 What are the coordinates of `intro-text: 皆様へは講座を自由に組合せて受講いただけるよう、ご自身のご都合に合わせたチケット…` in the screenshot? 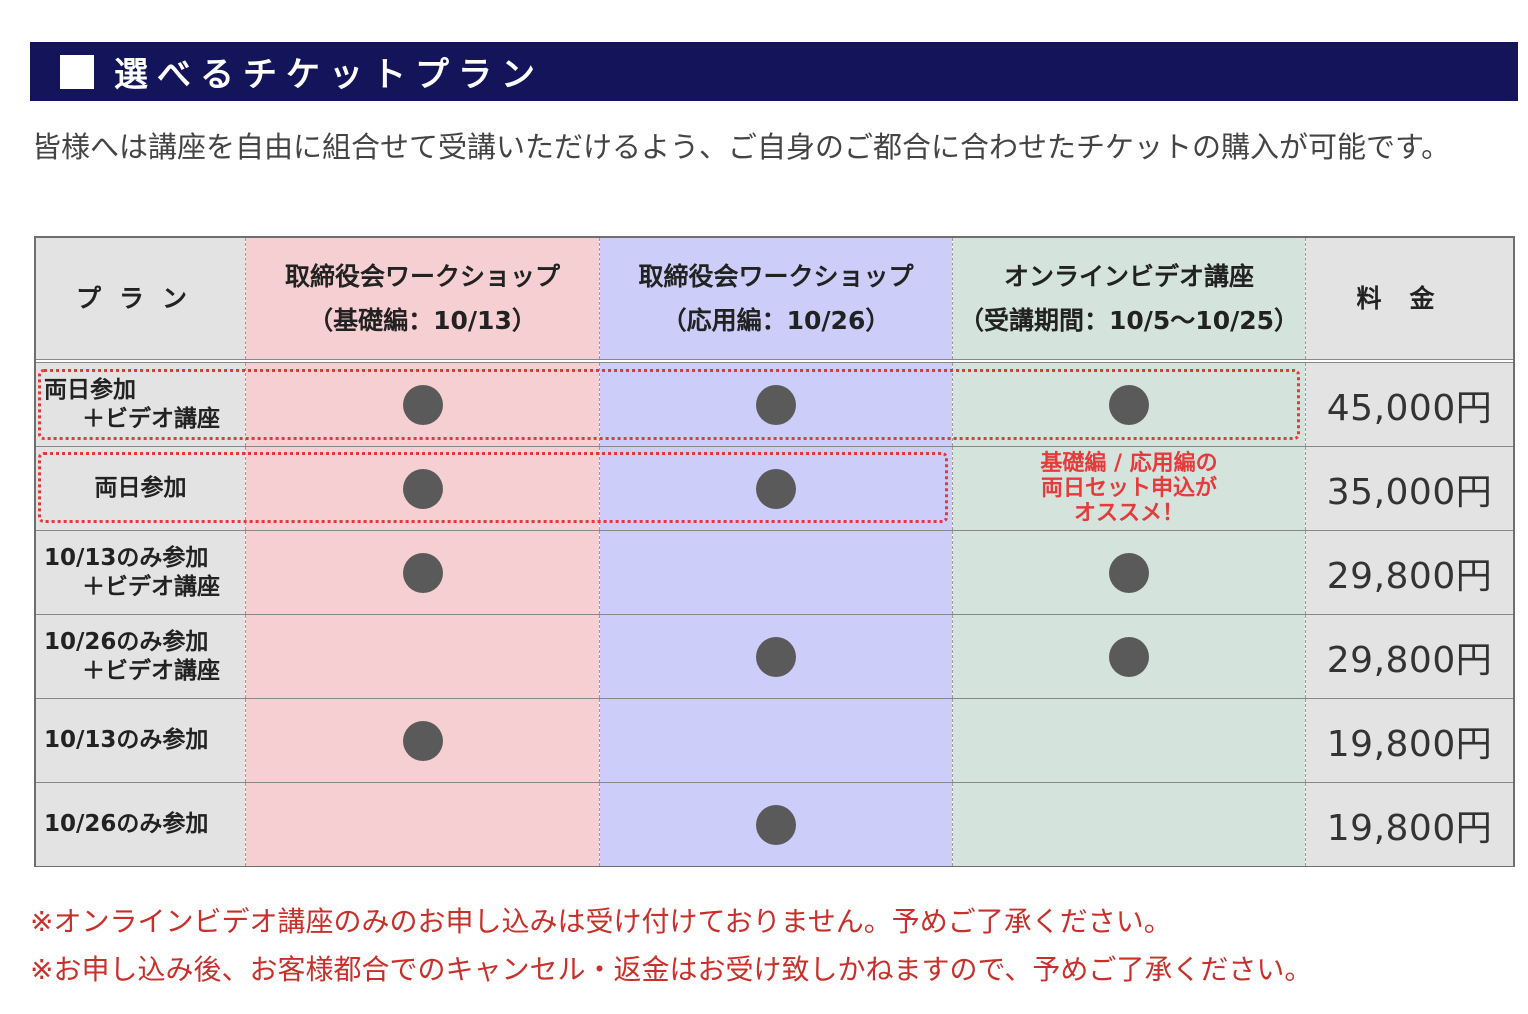 It's located at (741, 147).